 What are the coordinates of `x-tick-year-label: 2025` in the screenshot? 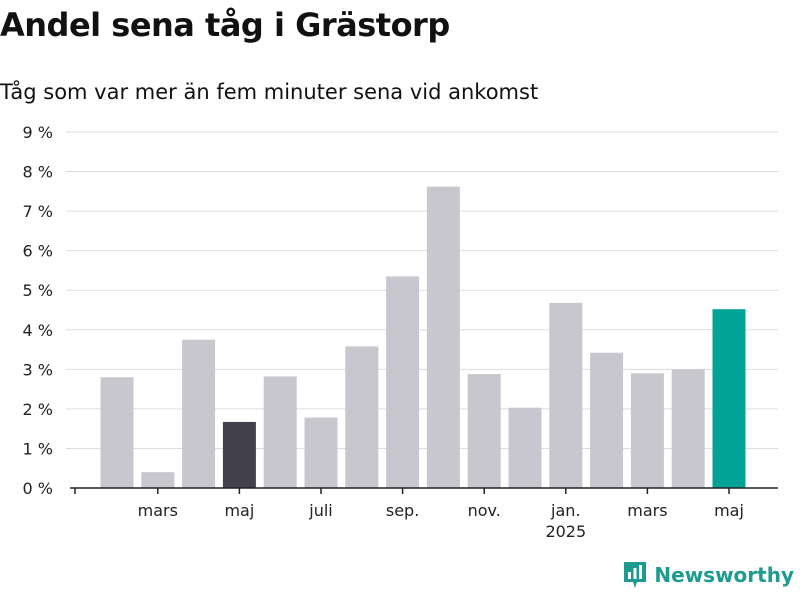 It's located at (565, 531).